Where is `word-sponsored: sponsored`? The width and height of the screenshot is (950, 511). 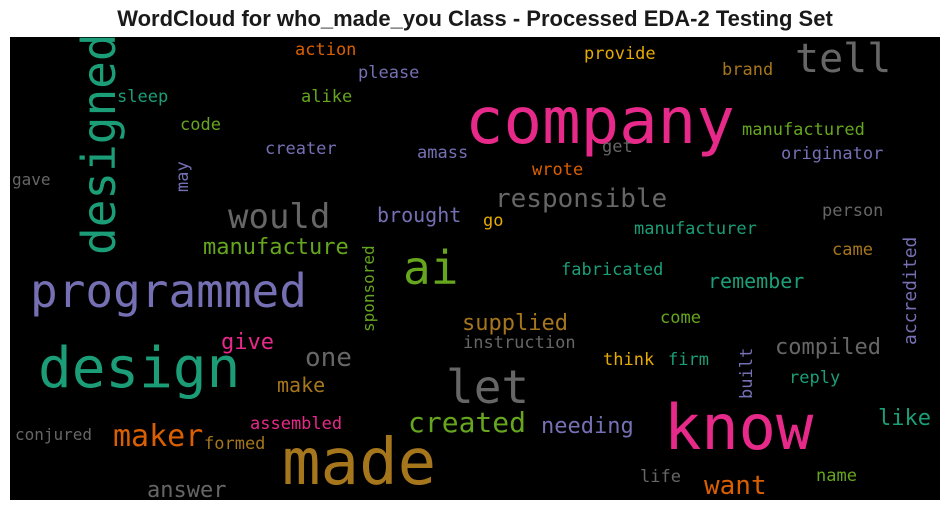
word-sponsored: sponsored is located at coordinates (368, 288).